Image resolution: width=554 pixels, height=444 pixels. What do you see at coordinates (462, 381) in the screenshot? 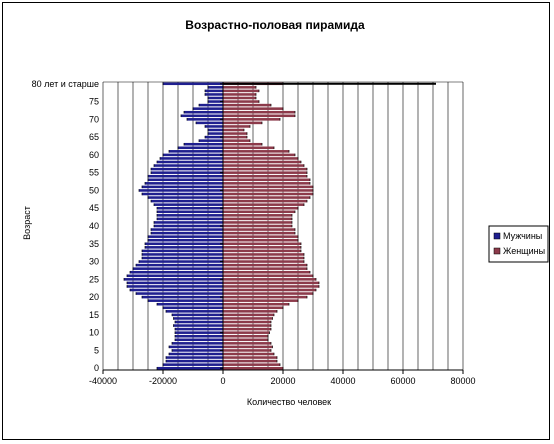
I see `x-tick-label: 80000` at bounding box center [462, 381].